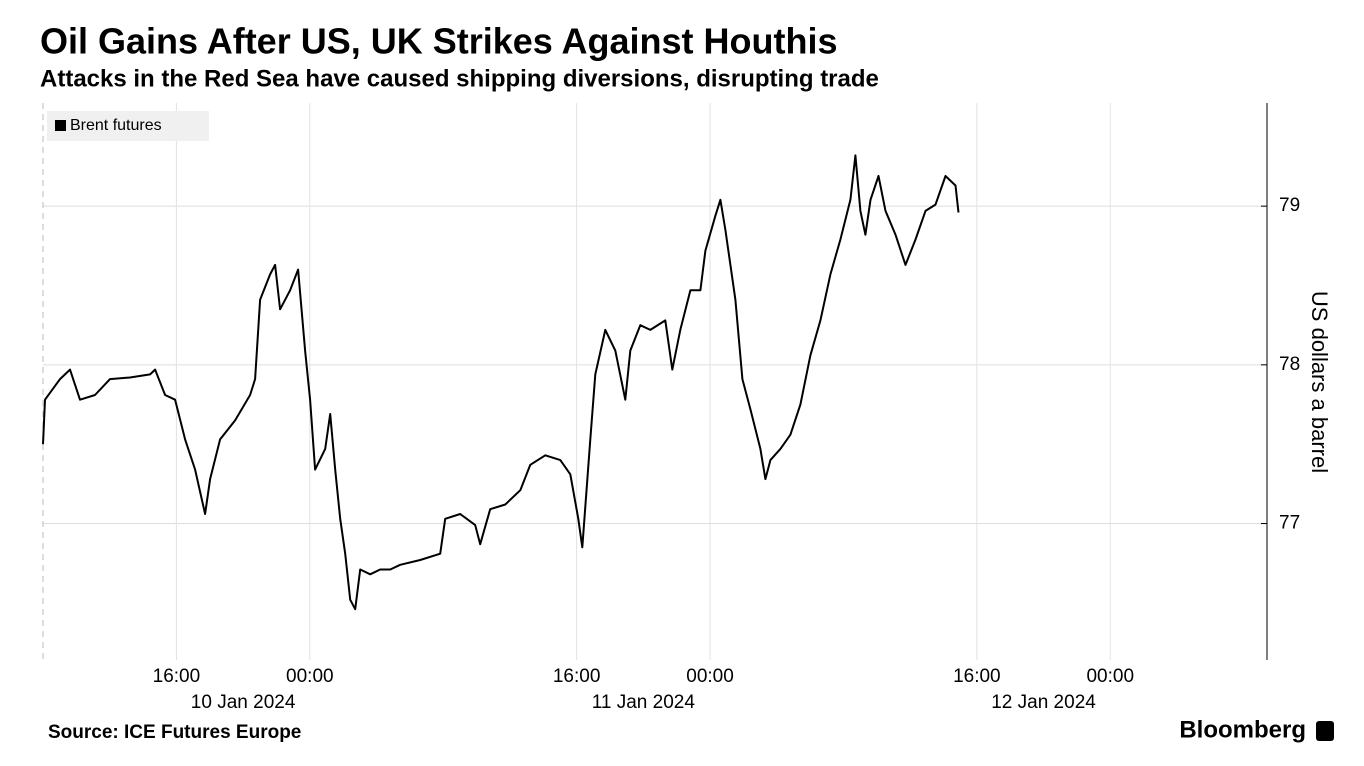 The height and width of the screenshot is (766, 1364). Describe the element at coordinates (1319, 382) in the screenshot. I see `y-axis-label: US dollars a barrel` at that location.